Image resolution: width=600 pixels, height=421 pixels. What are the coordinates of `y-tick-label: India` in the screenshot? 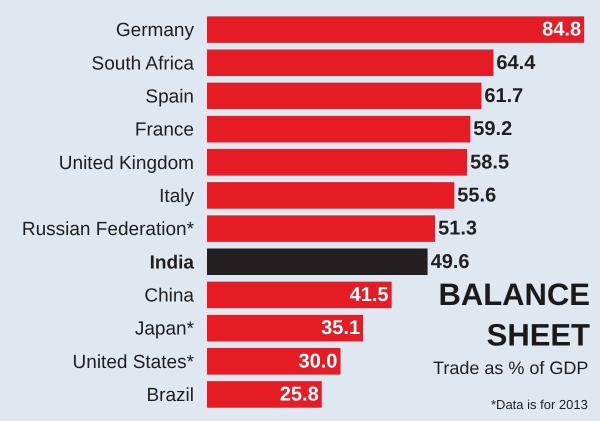 It's located at (172, 263).